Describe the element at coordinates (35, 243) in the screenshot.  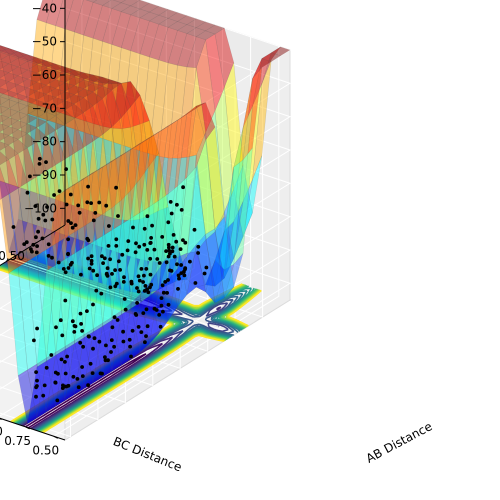
I see `x-tick` at that location.